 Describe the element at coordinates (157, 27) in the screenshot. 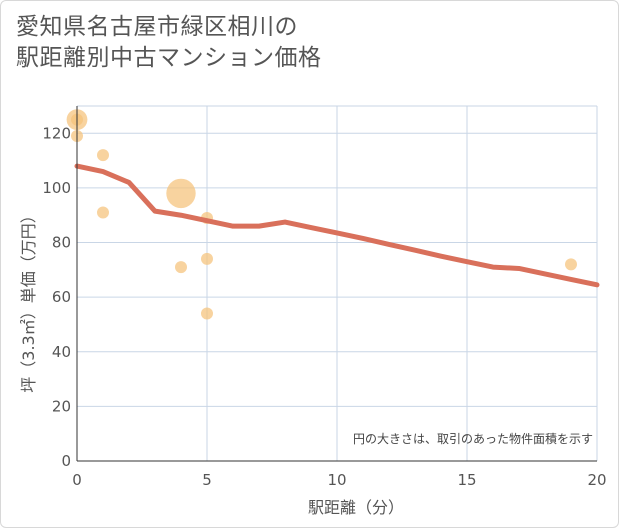

I see `chart-title-line1: 愛知県名古屋市緑区相川の` at that location.